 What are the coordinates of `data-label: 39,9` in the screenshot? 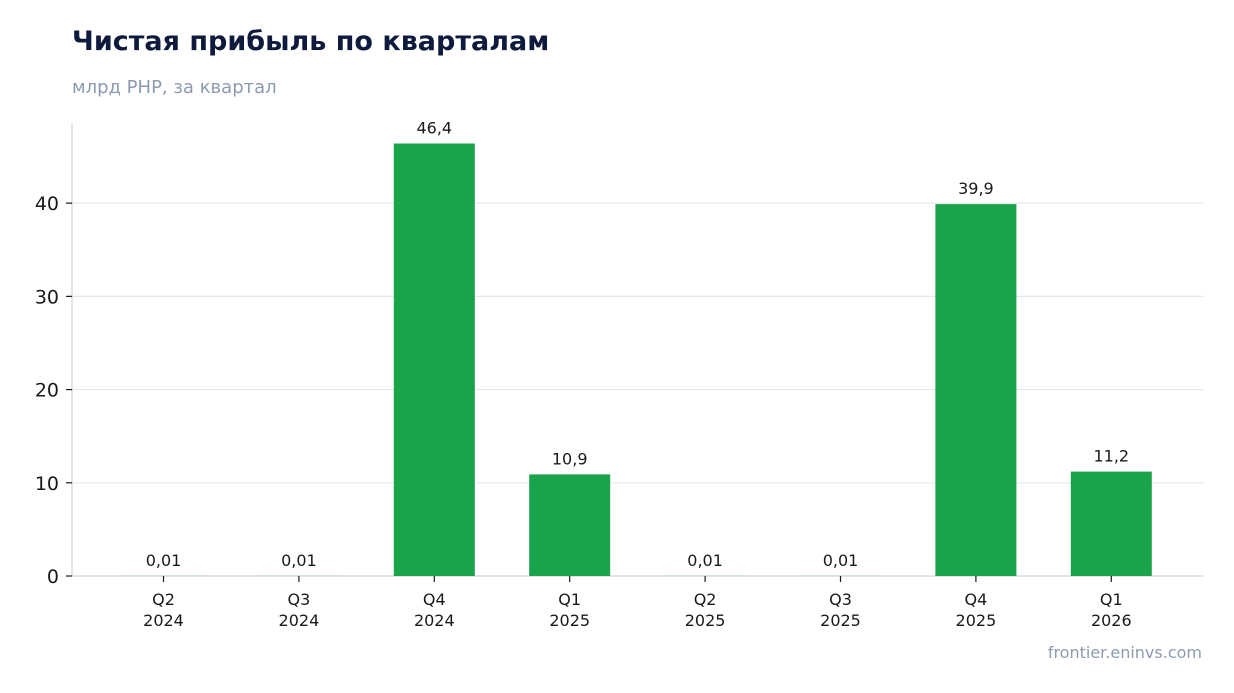 It's located at (976, 188).